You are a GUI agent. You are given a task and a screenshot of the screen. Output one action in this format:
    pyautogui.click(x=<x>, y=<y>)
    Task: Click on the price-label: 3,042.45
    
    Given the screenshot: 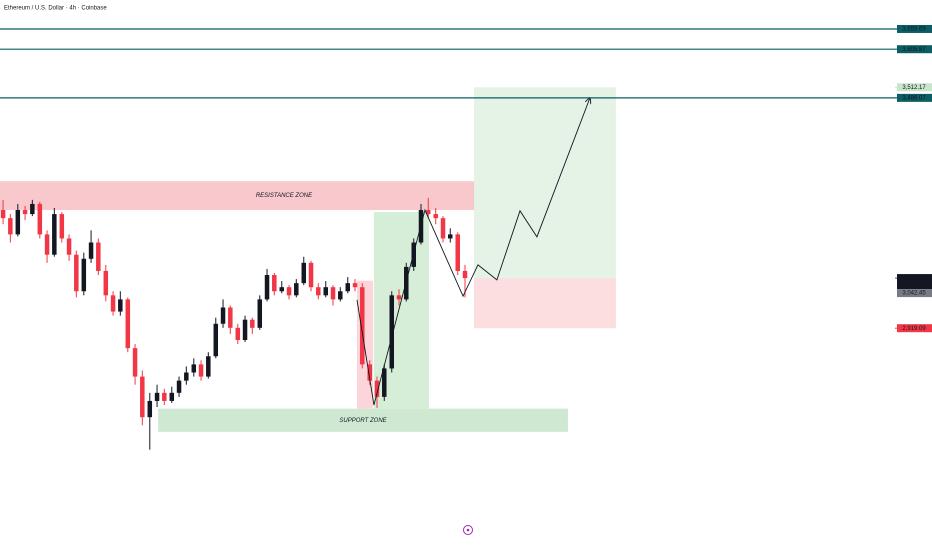 What is the action you would take?
    pyautogui.click(x=914, y=294)
    